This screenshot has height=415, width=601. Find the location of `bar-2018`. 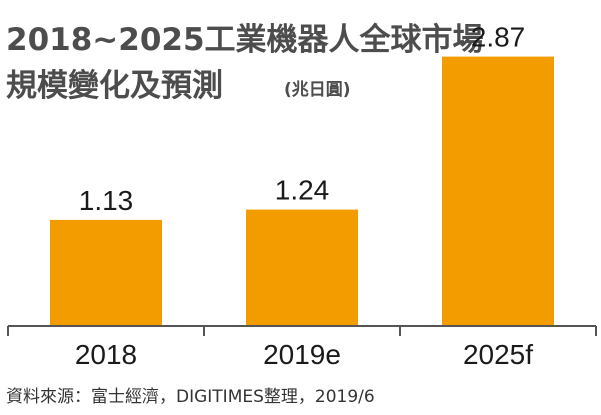

bar-2018 is located at coordinates (106, 272).